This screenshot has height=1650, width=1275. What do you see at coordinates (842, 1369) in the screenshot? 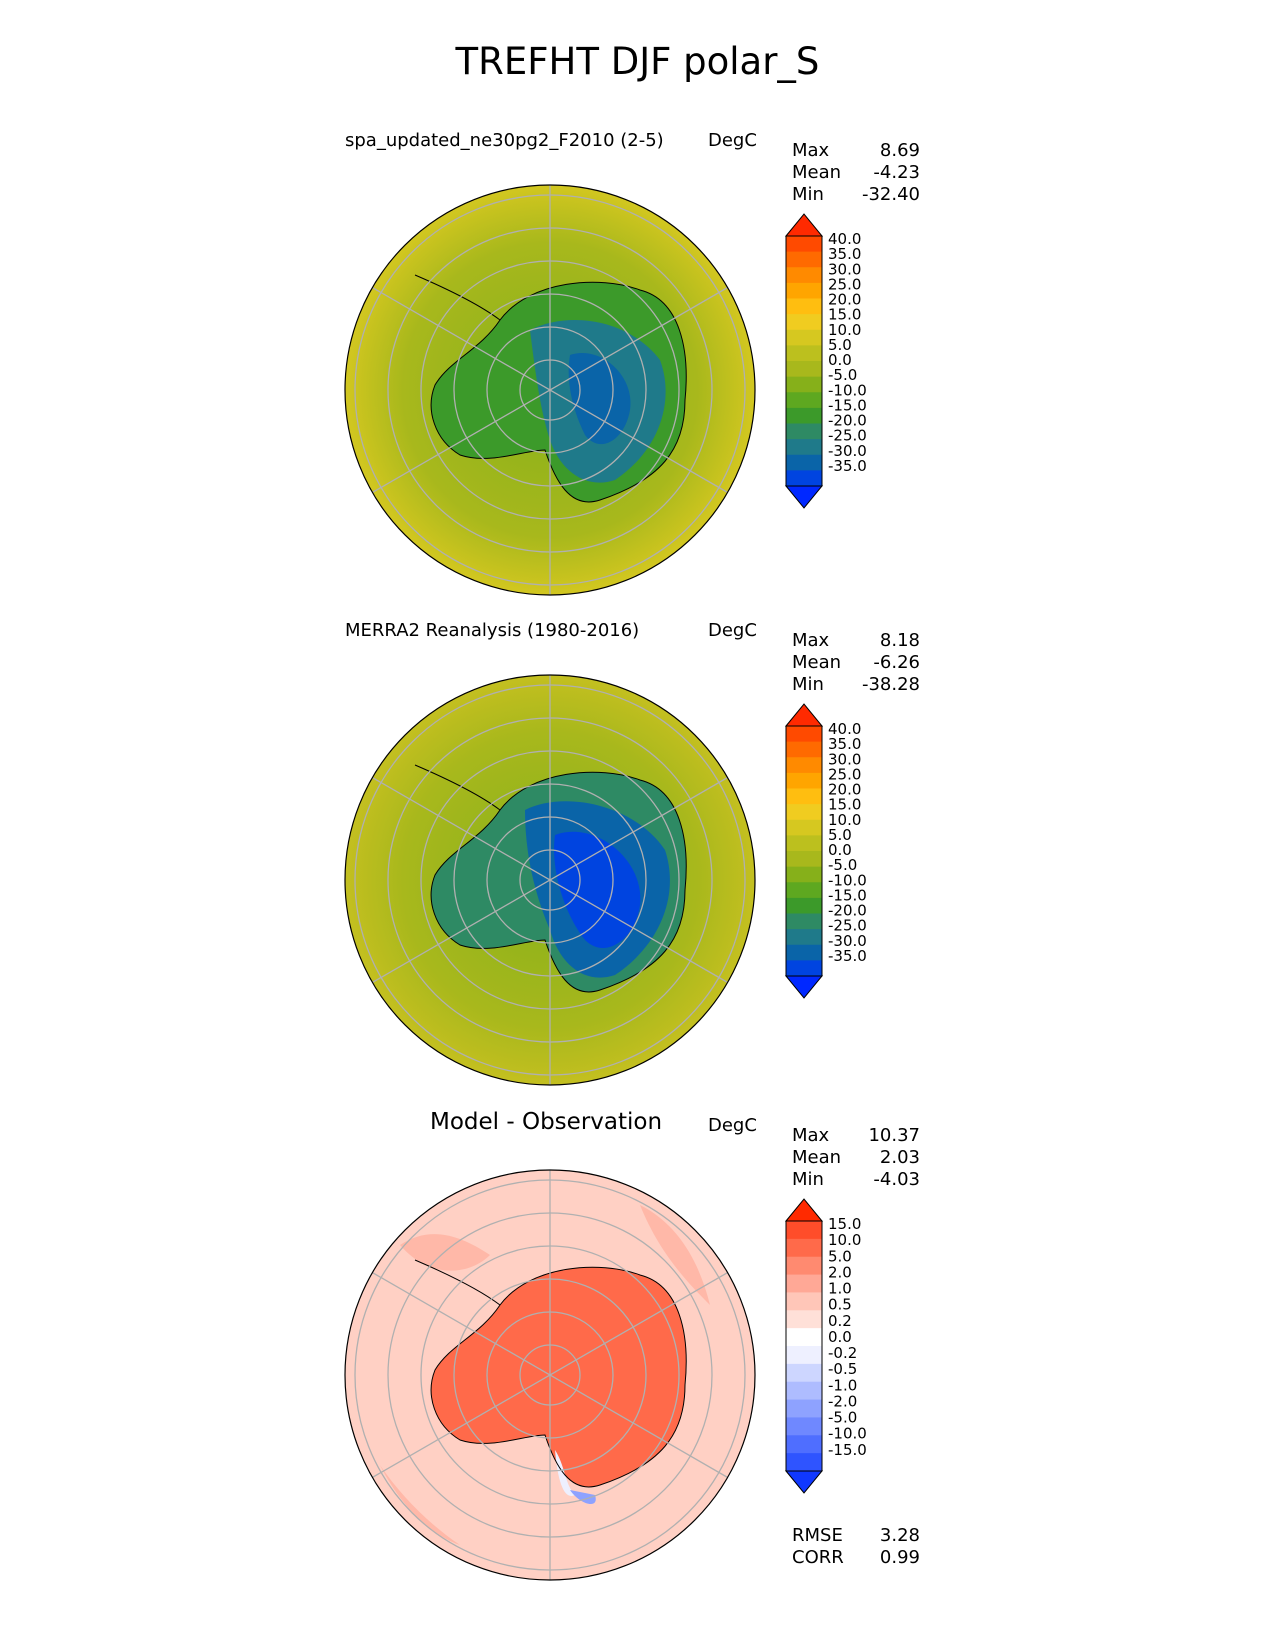
I see `colorbar-tick-label: -0.5` at bounding box center [842, 1369].